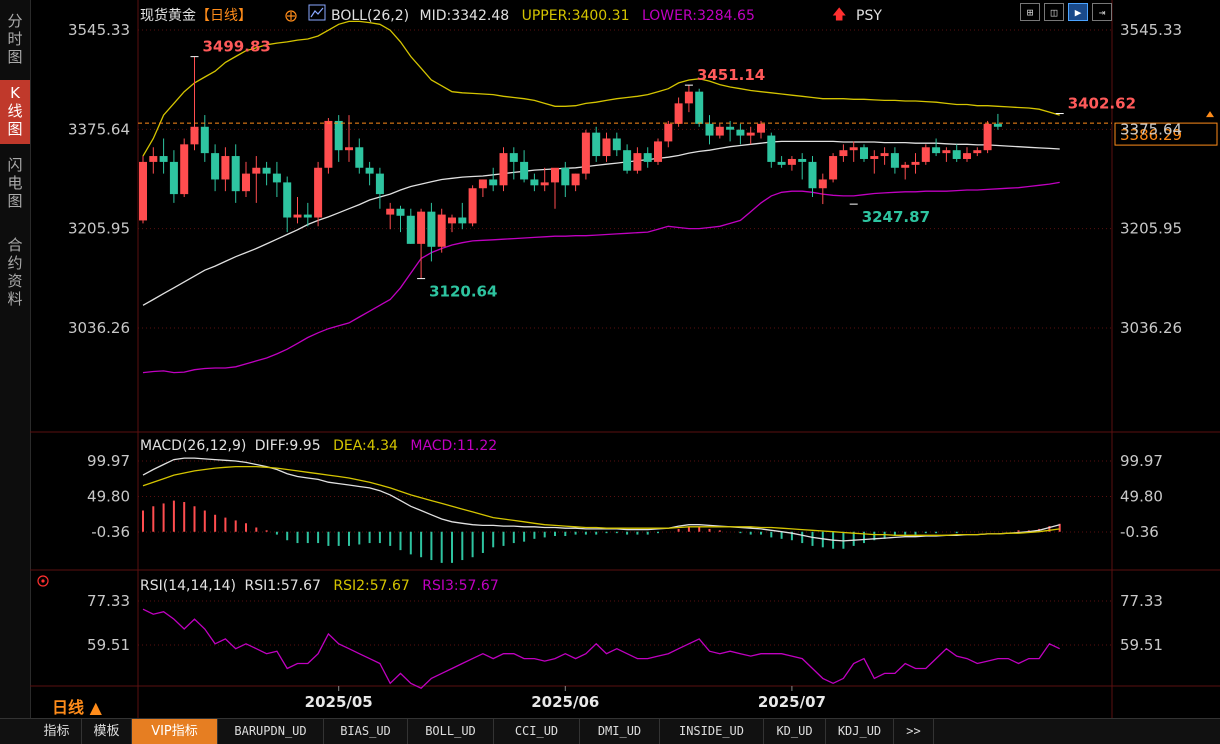  Describe the element at coordinates (366, 731) in the screenshot. I see `indicator-tab-4: BIAS_UD` at that location.